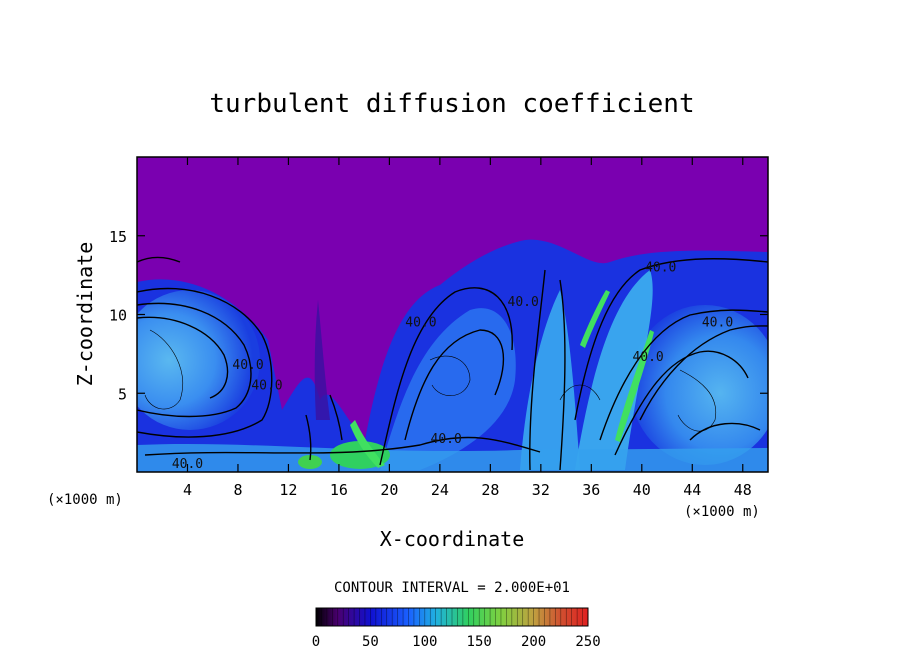 The image size is (904, 654). What do you see at coordinates (456, 642) in the screenshot?
I see `colorbar-ticks: 0 50 100 150 200 250` at bounding box center [456, 642].